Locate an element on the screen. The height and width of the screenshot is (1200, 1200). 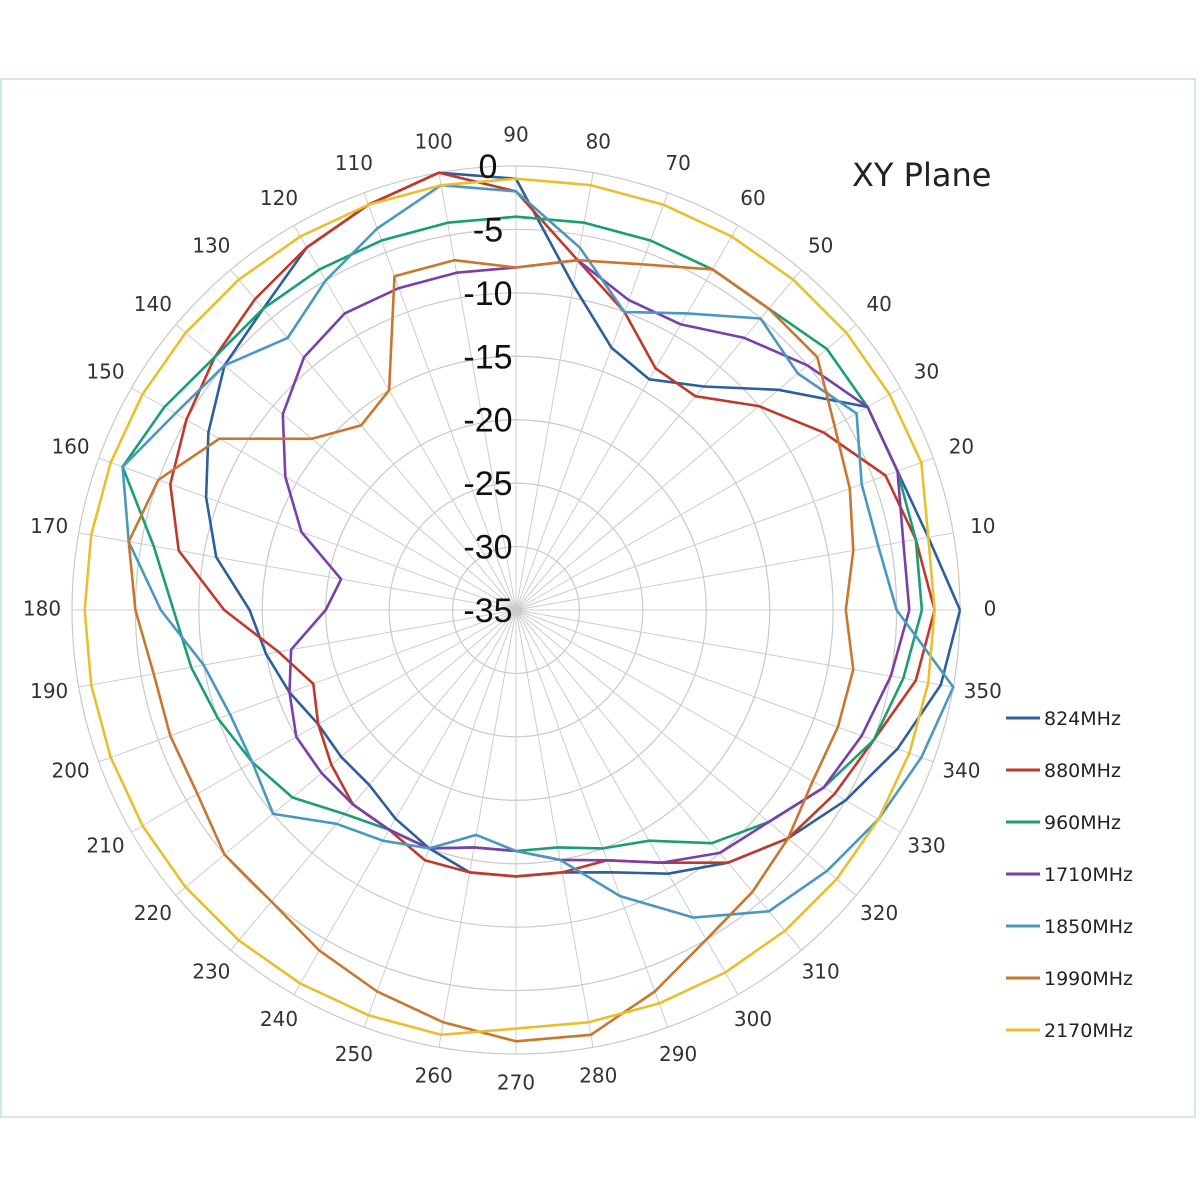
legend-label: 960MHz is located at coordinates (1082, 823).